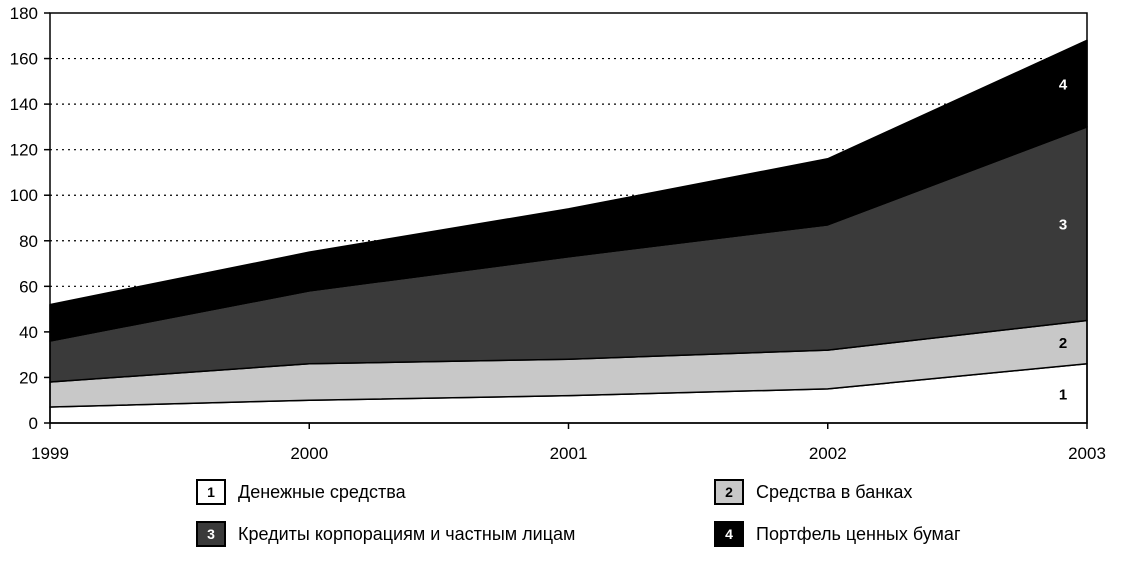  Describe the element at coordinates (1063, 240) in the screenshot. I see `series-labels: 1 2 3 4` at that location.